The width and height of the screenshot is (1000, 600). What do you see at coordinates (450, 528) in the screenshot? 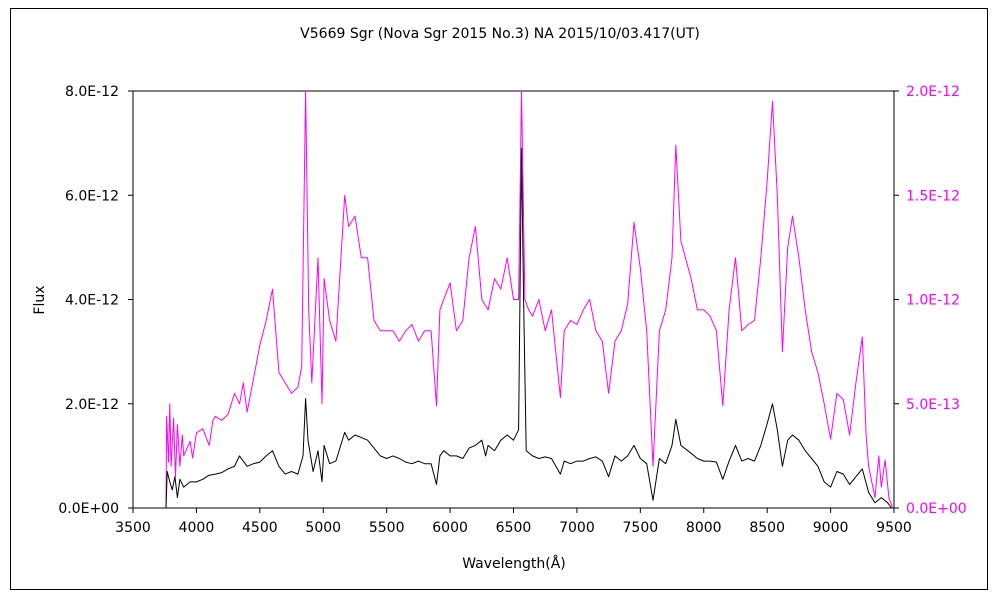
I see `x-tick-label: 6000` at bounding box center [450, 528].